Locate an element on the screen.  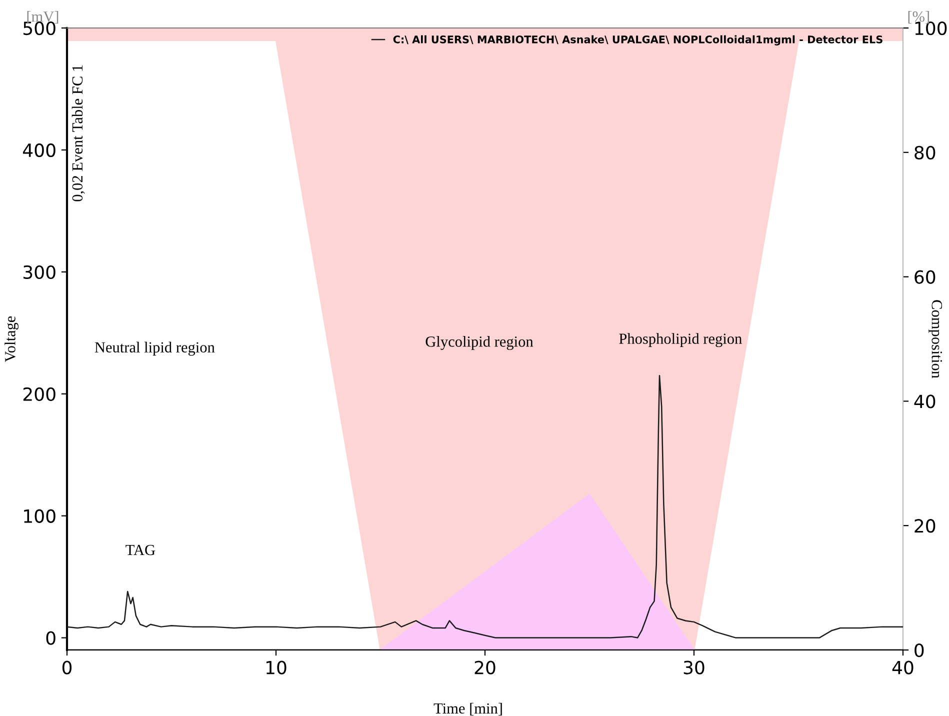
y-tick-label: 0 is located at coordinates (51, 638).